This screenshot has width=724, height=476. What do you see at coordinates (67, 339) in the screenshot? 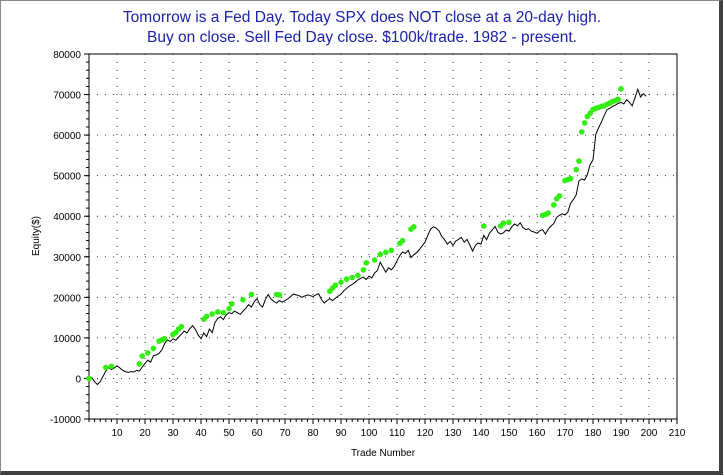
I see `y-tick-label: 10000` at bounding box center [67, 339].